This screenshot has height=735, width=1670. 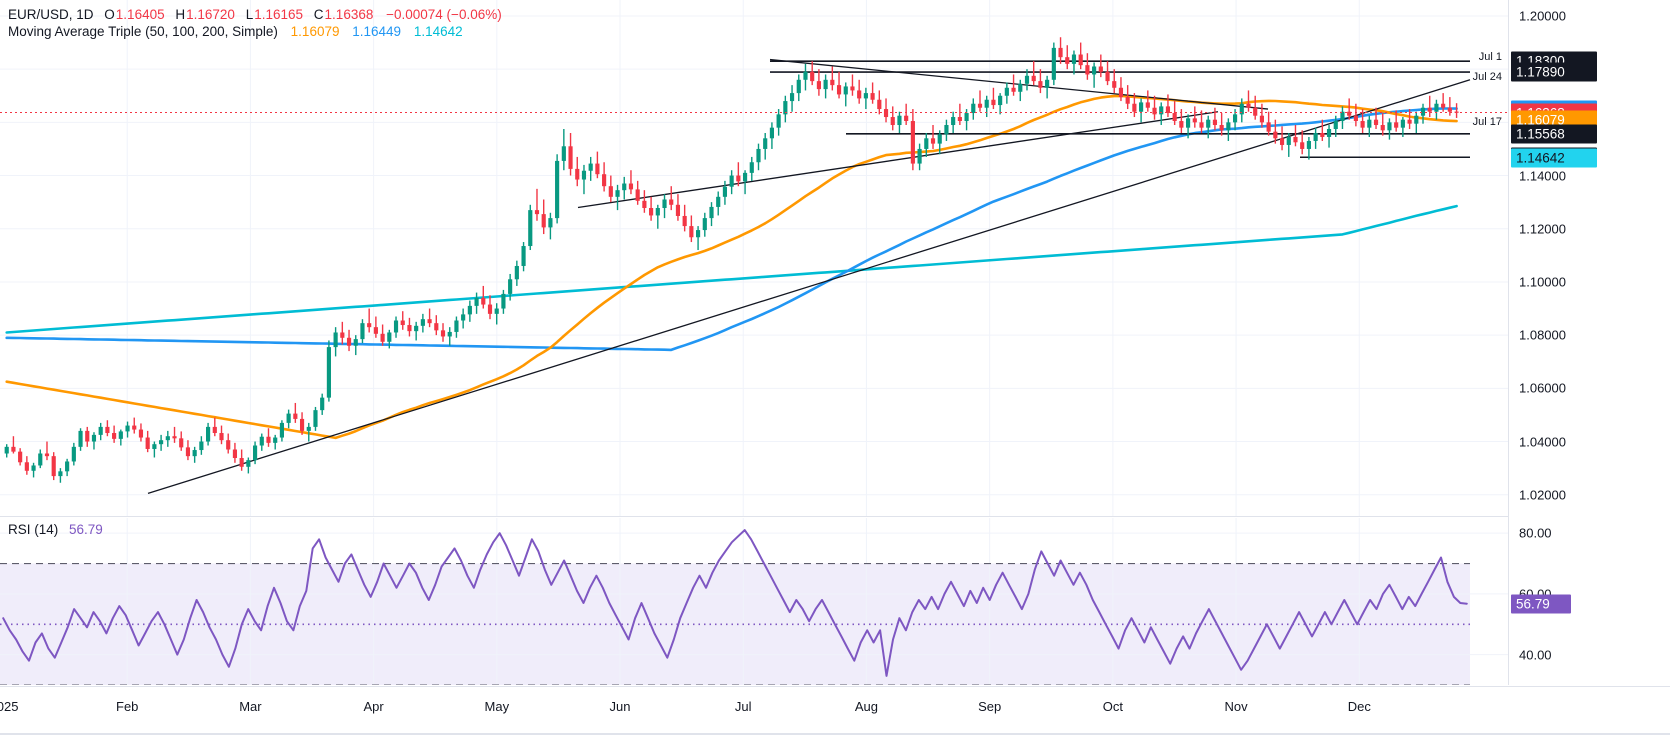 What do you see at coordinates (86, 529) in the screenshot?
I see `rsi-current-value: 56.79` at bounding box center [86, 529].